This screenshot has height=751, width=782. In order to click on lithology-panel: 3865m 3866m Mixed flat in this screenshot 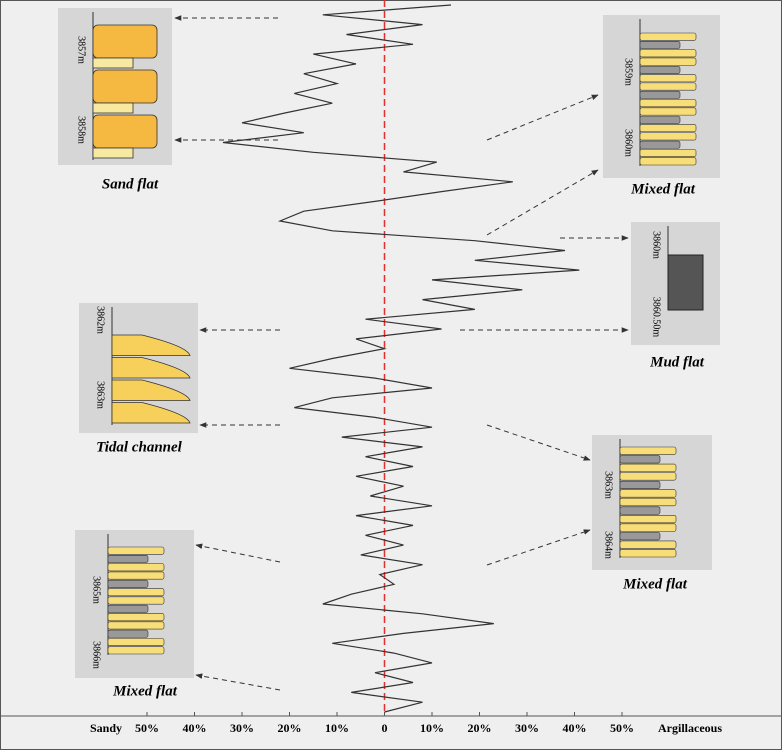, I will do `click(134, 614)`.